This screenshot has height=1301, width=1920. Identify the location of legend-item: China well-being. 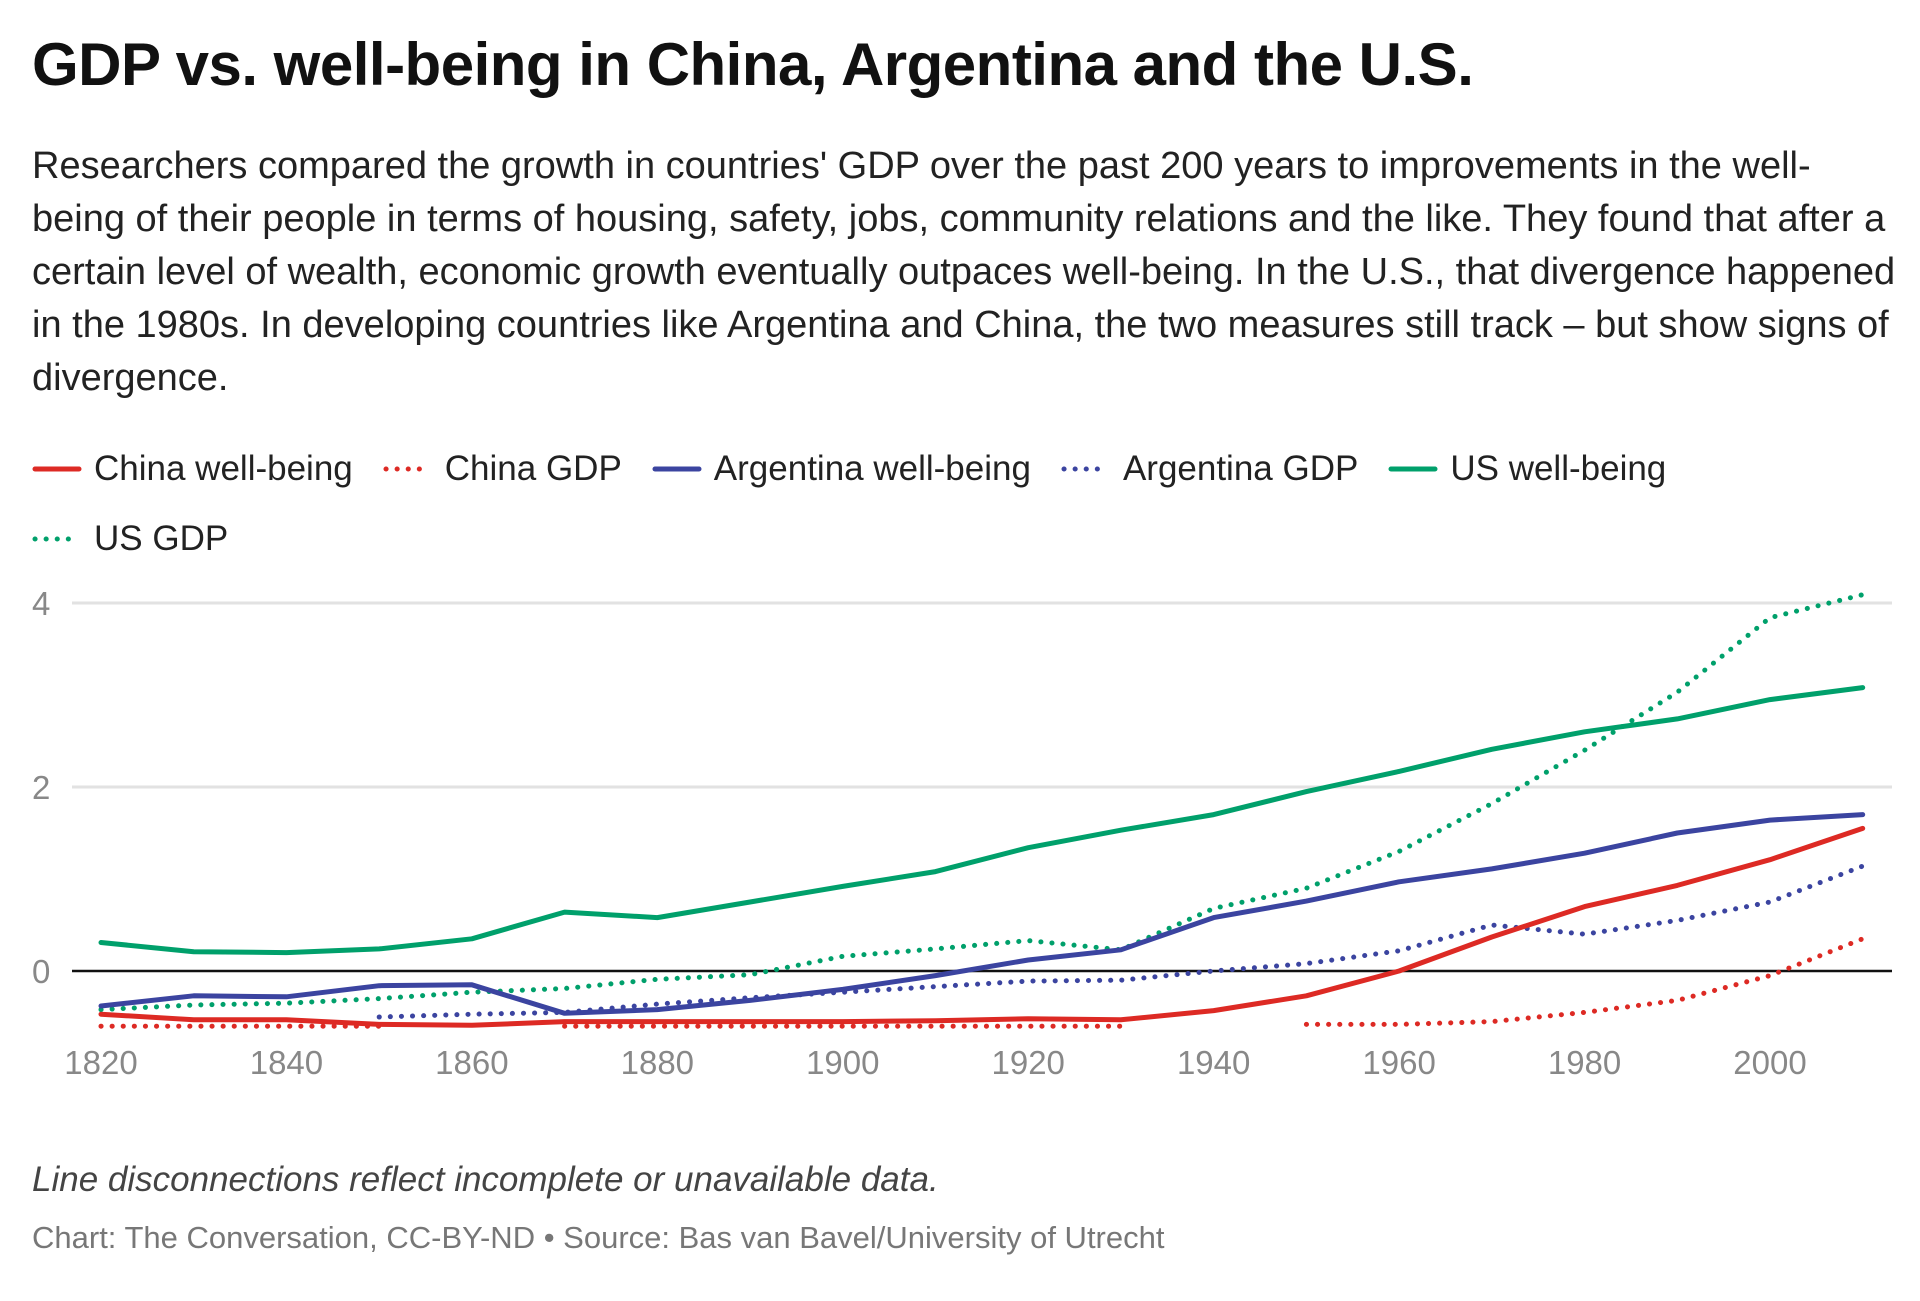
(192, 469).